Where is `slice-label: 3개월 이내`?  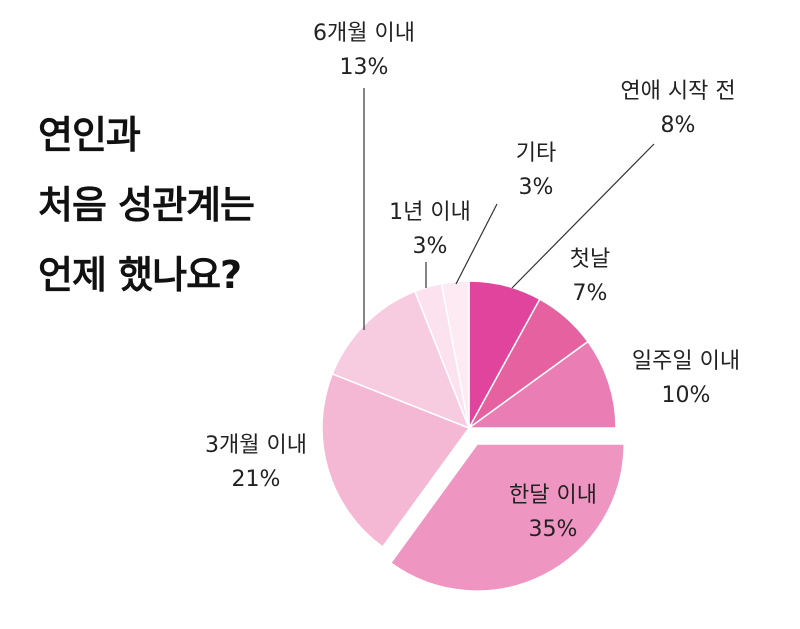
slice-label: 3개월 이내 is located at coordinates (256, 445).